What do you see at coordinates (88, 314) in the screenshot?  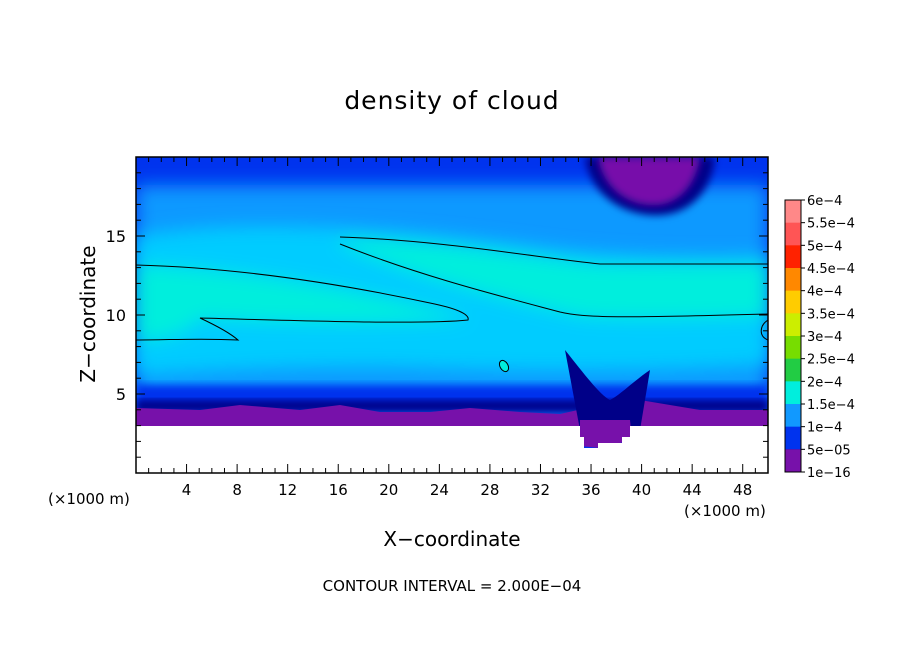 I see `y-axis-label: Z−coordinate` at bounding box center [88, 314].